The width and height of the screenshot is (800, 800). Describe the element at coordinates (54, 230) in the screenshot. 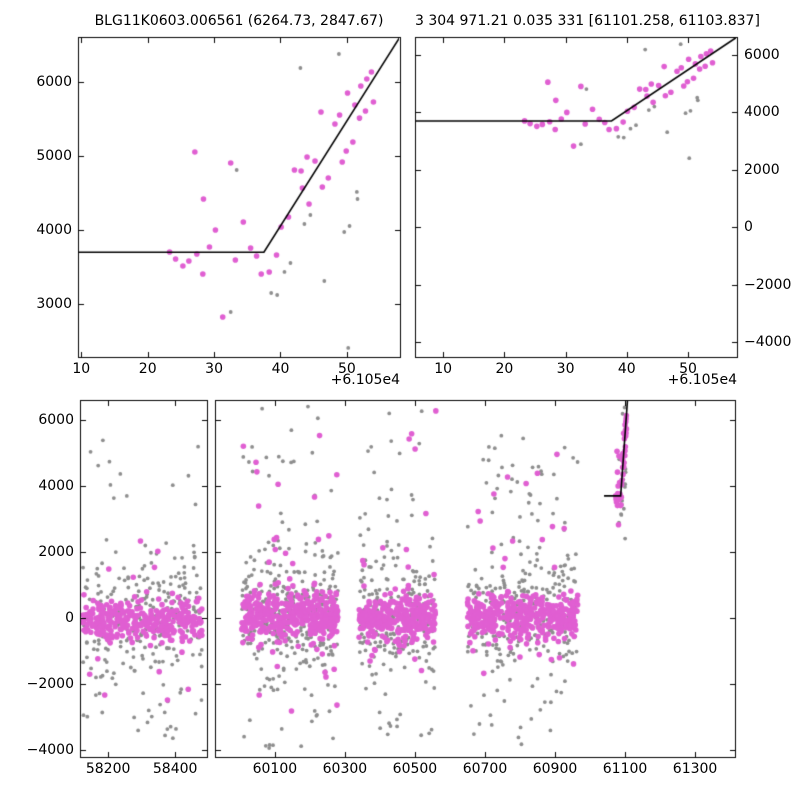

I see `y-tick-label-top-left: 4000` at that location.